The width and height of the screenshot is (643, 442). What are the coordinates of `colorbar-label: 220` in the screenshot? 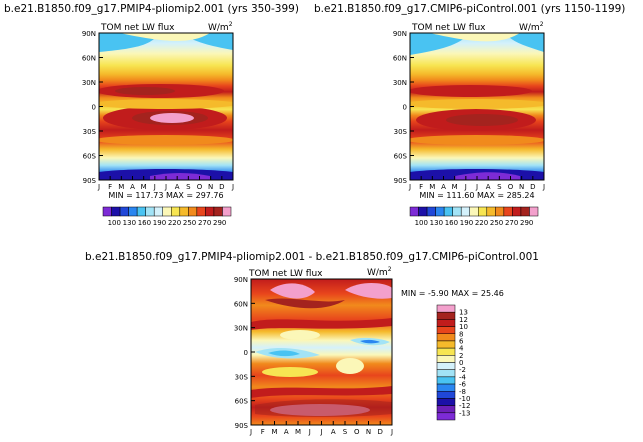 It's located at (174, 223).